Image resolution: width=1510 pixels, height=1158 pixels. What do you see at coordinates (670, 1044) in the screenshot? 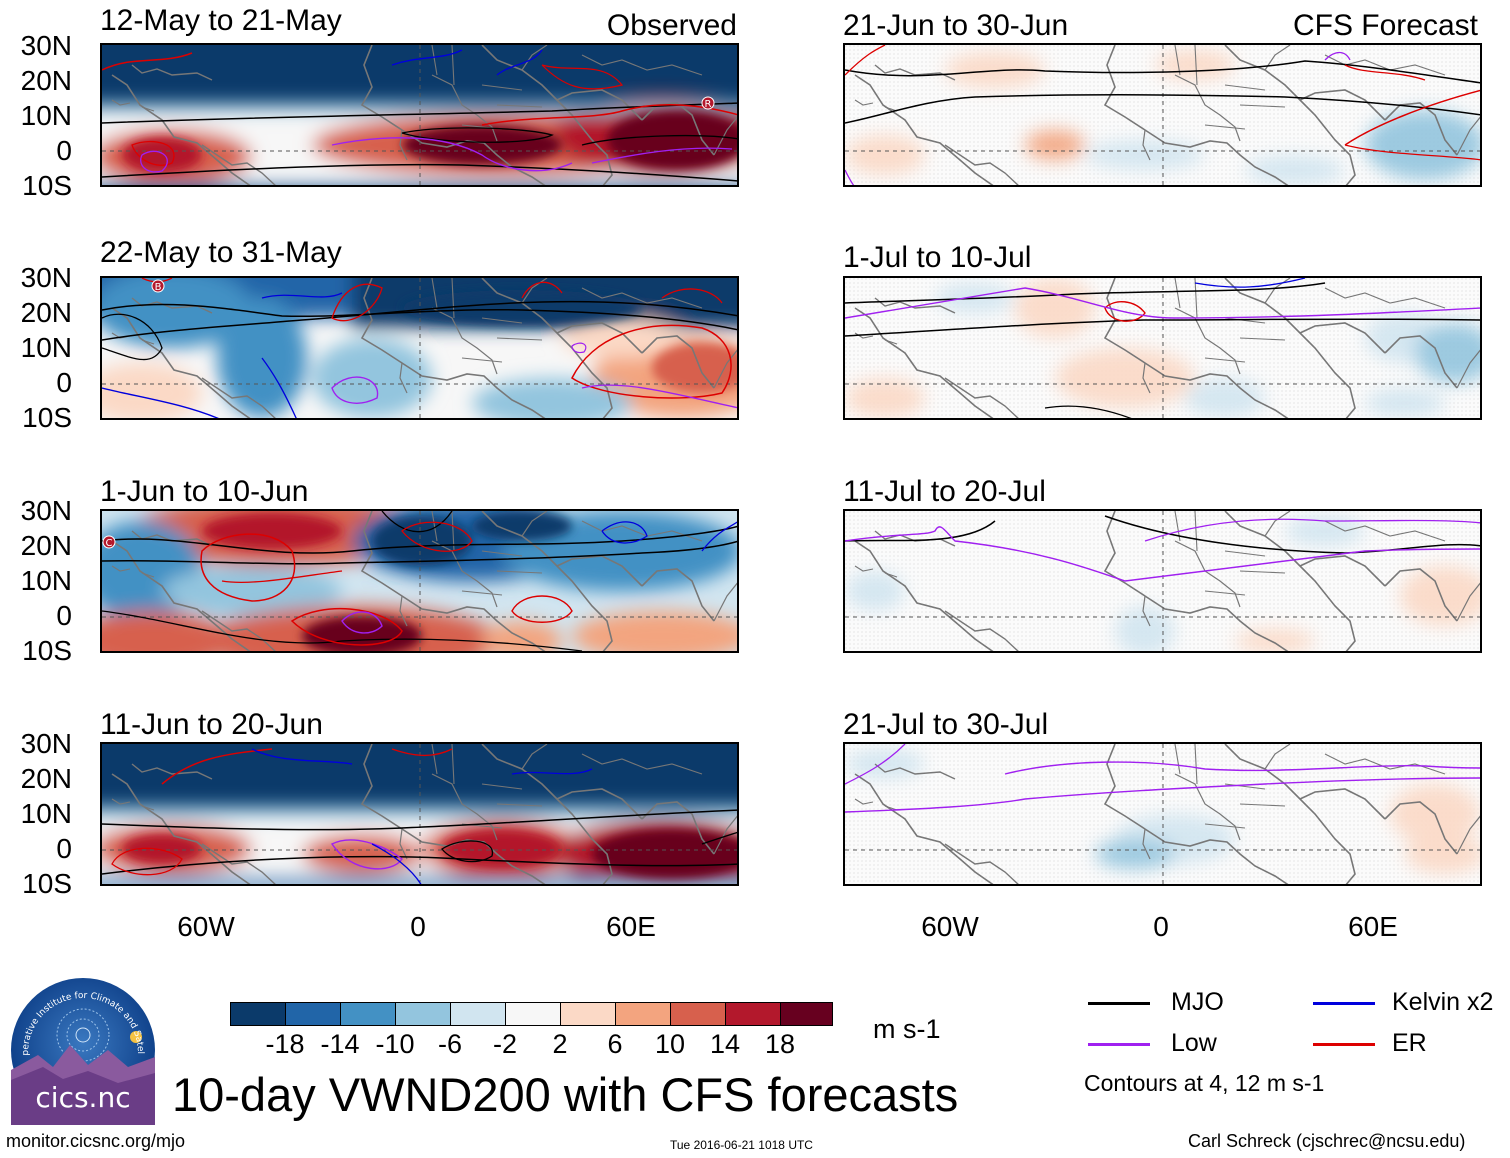
I see `colorbar-tick: 10` at bounding box center [670, 1044].